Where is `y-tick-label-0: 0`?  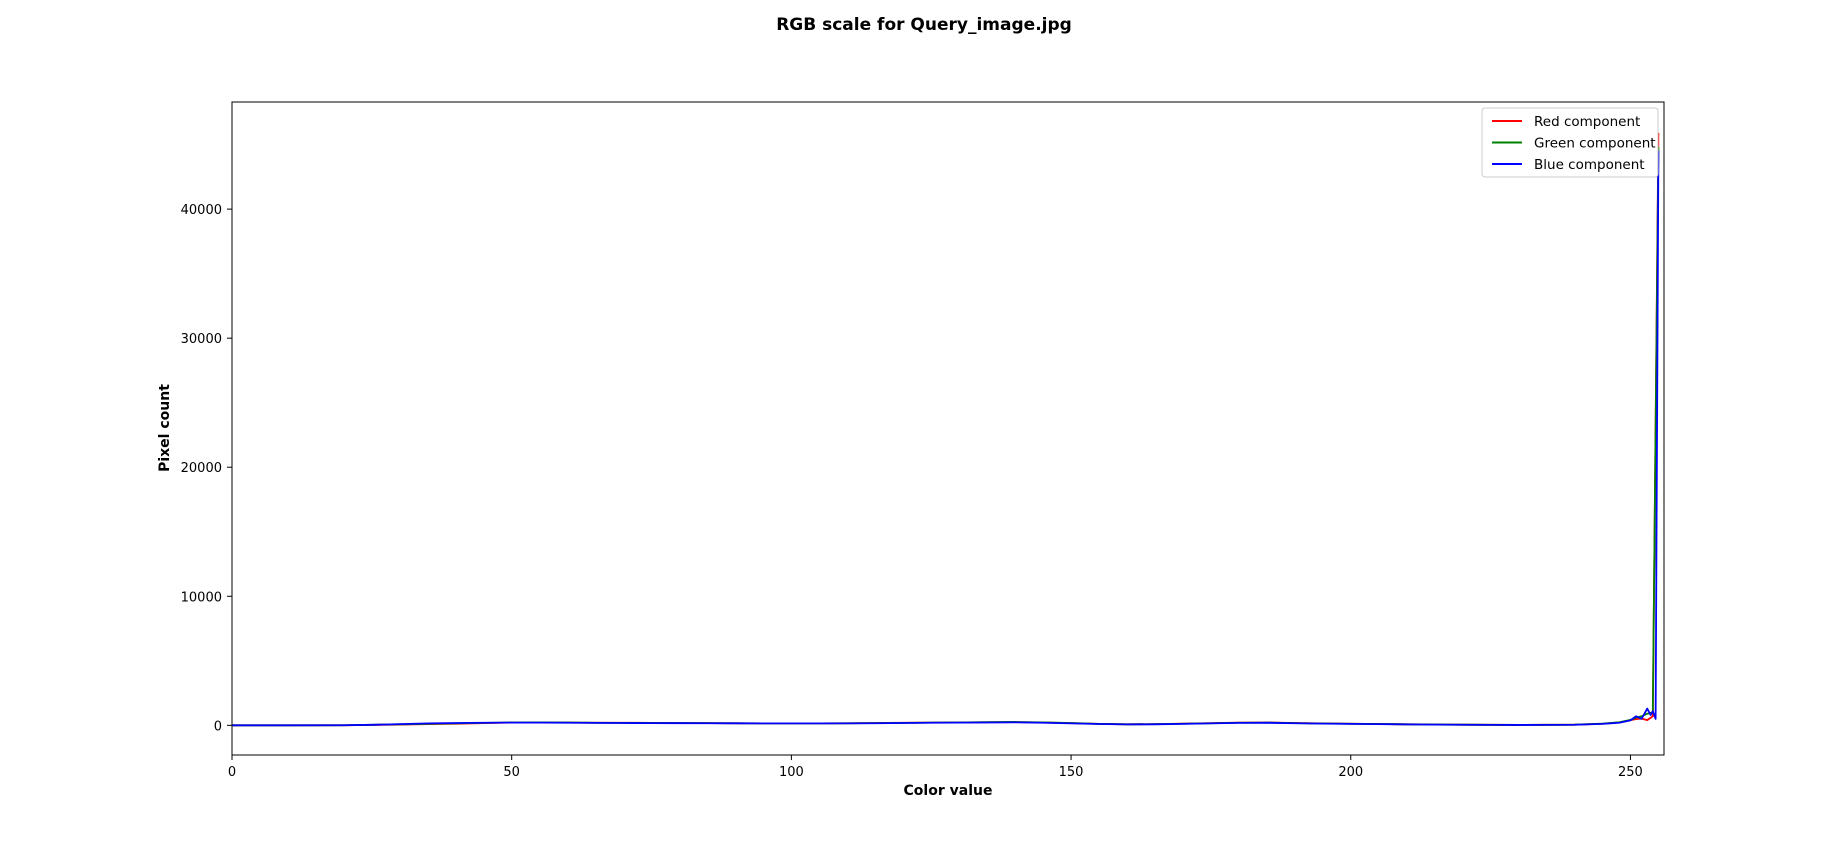
y-tick-label-0: 0 is located at coordinates (218, 726).